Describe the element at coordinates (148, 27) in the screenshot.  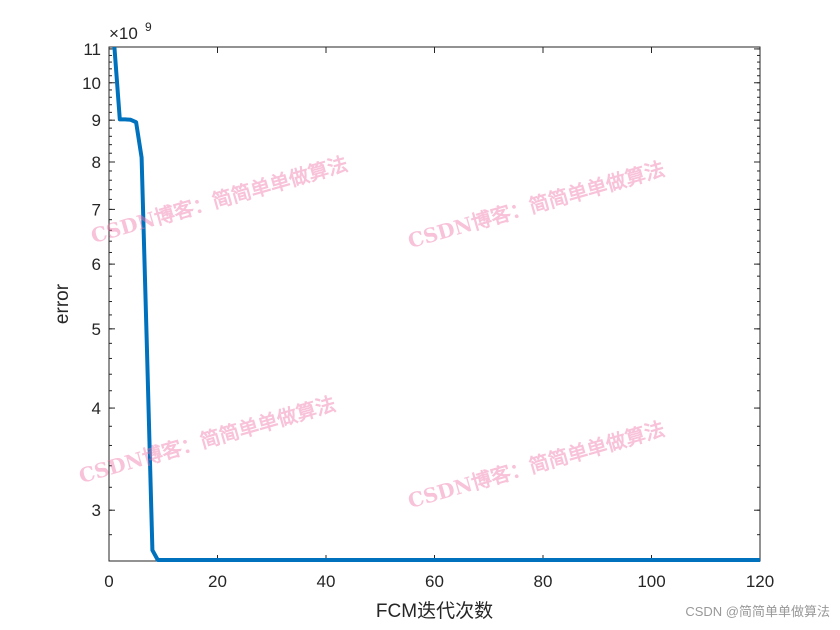
I see `y-exponent: 9` at that location.